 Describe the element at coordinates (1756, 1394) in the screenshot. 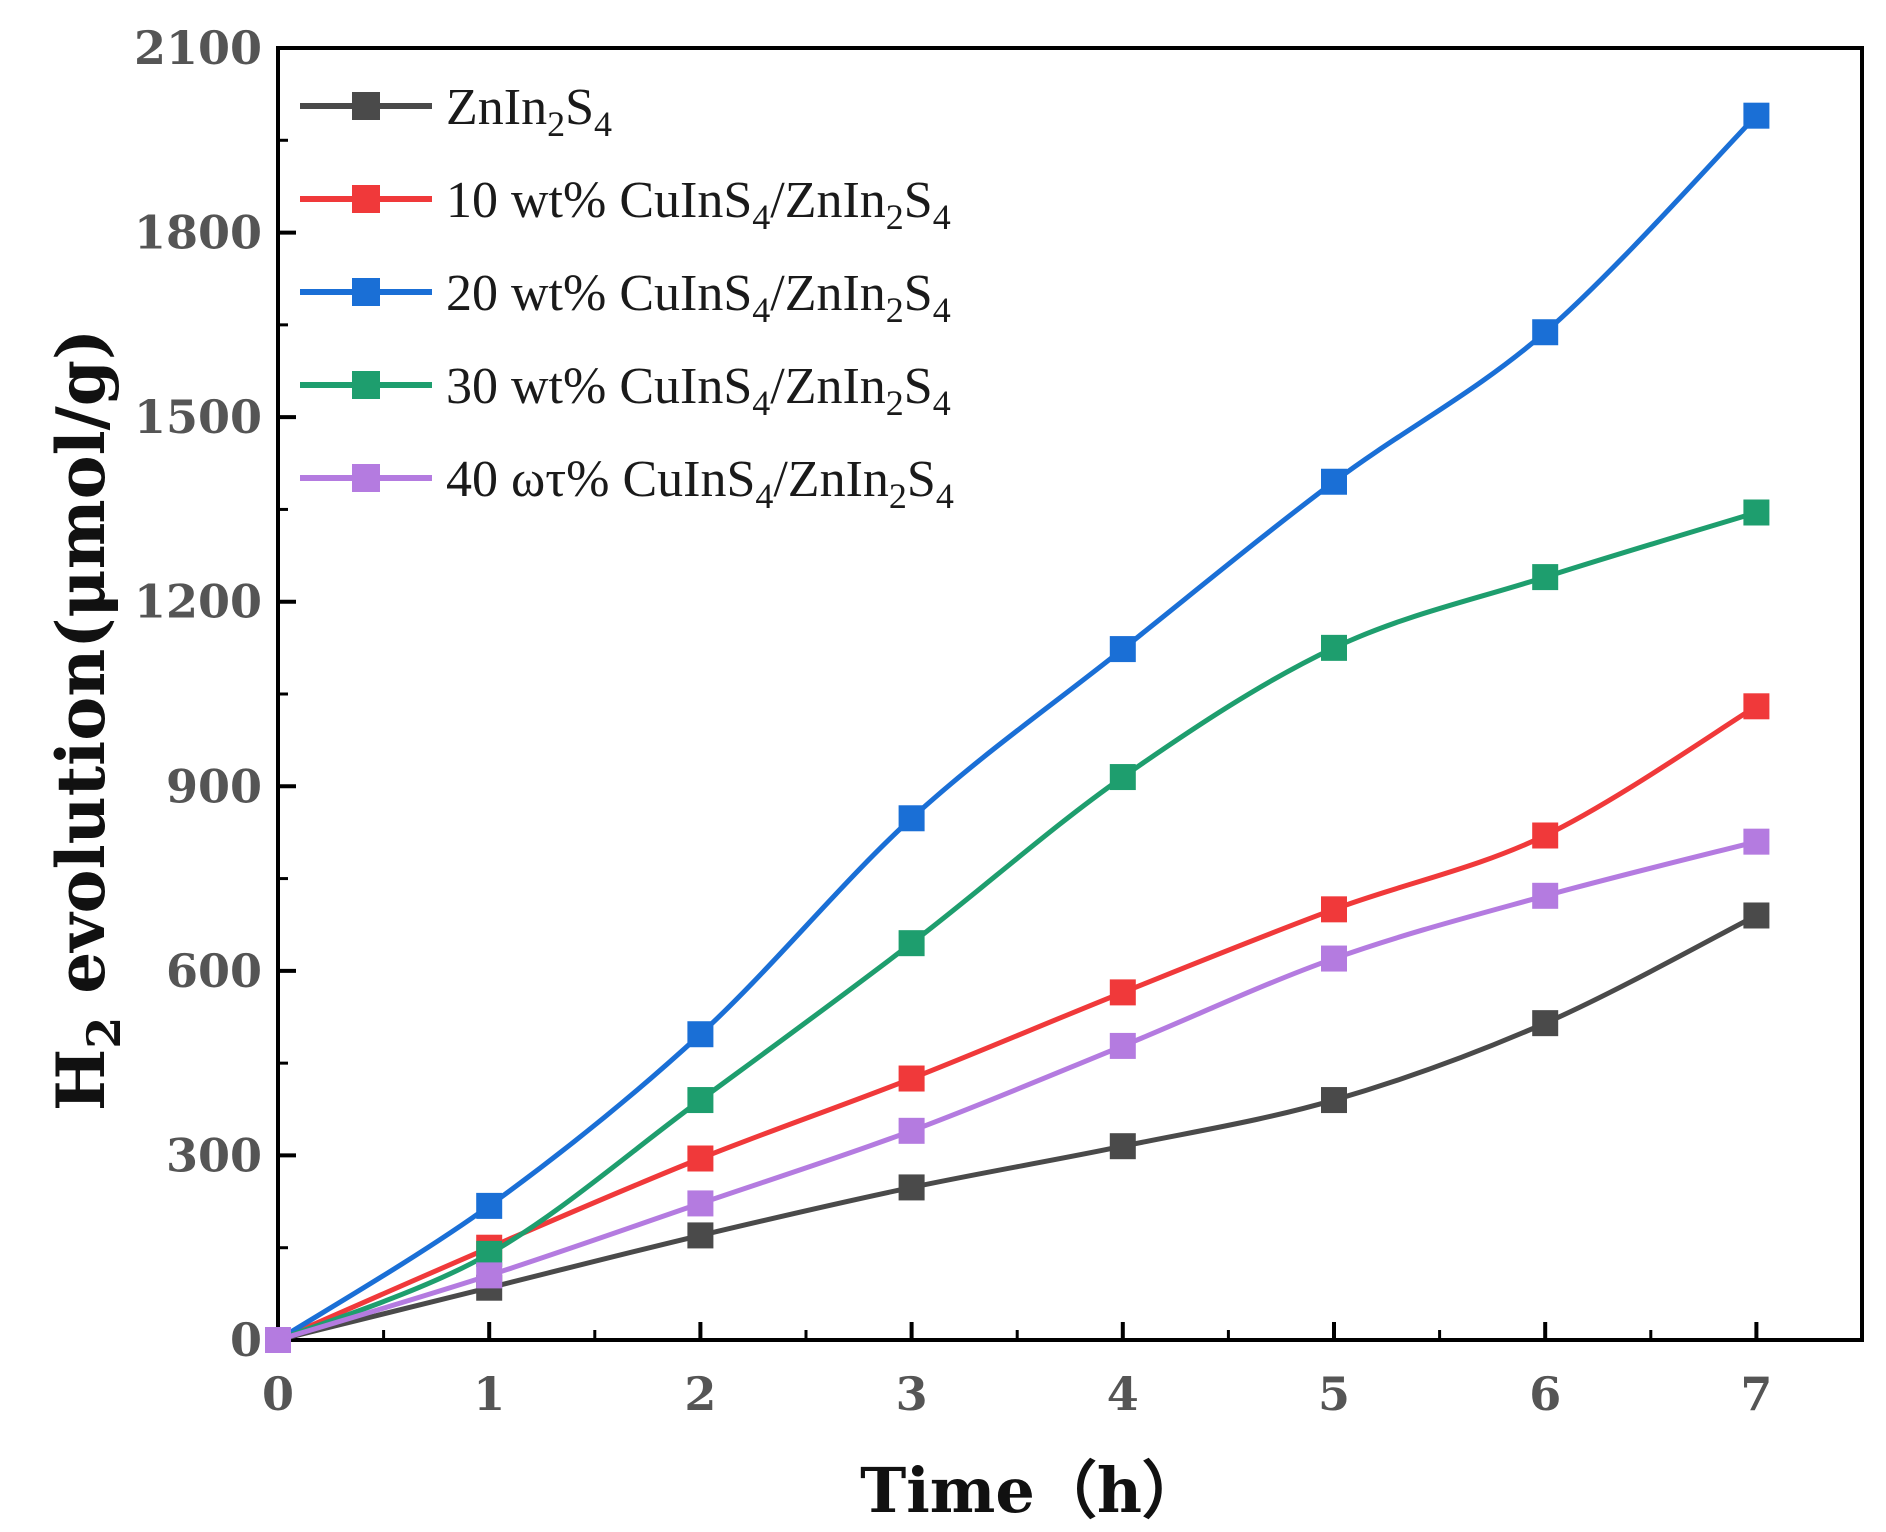

I see `x-tick-label: 7` at that location.